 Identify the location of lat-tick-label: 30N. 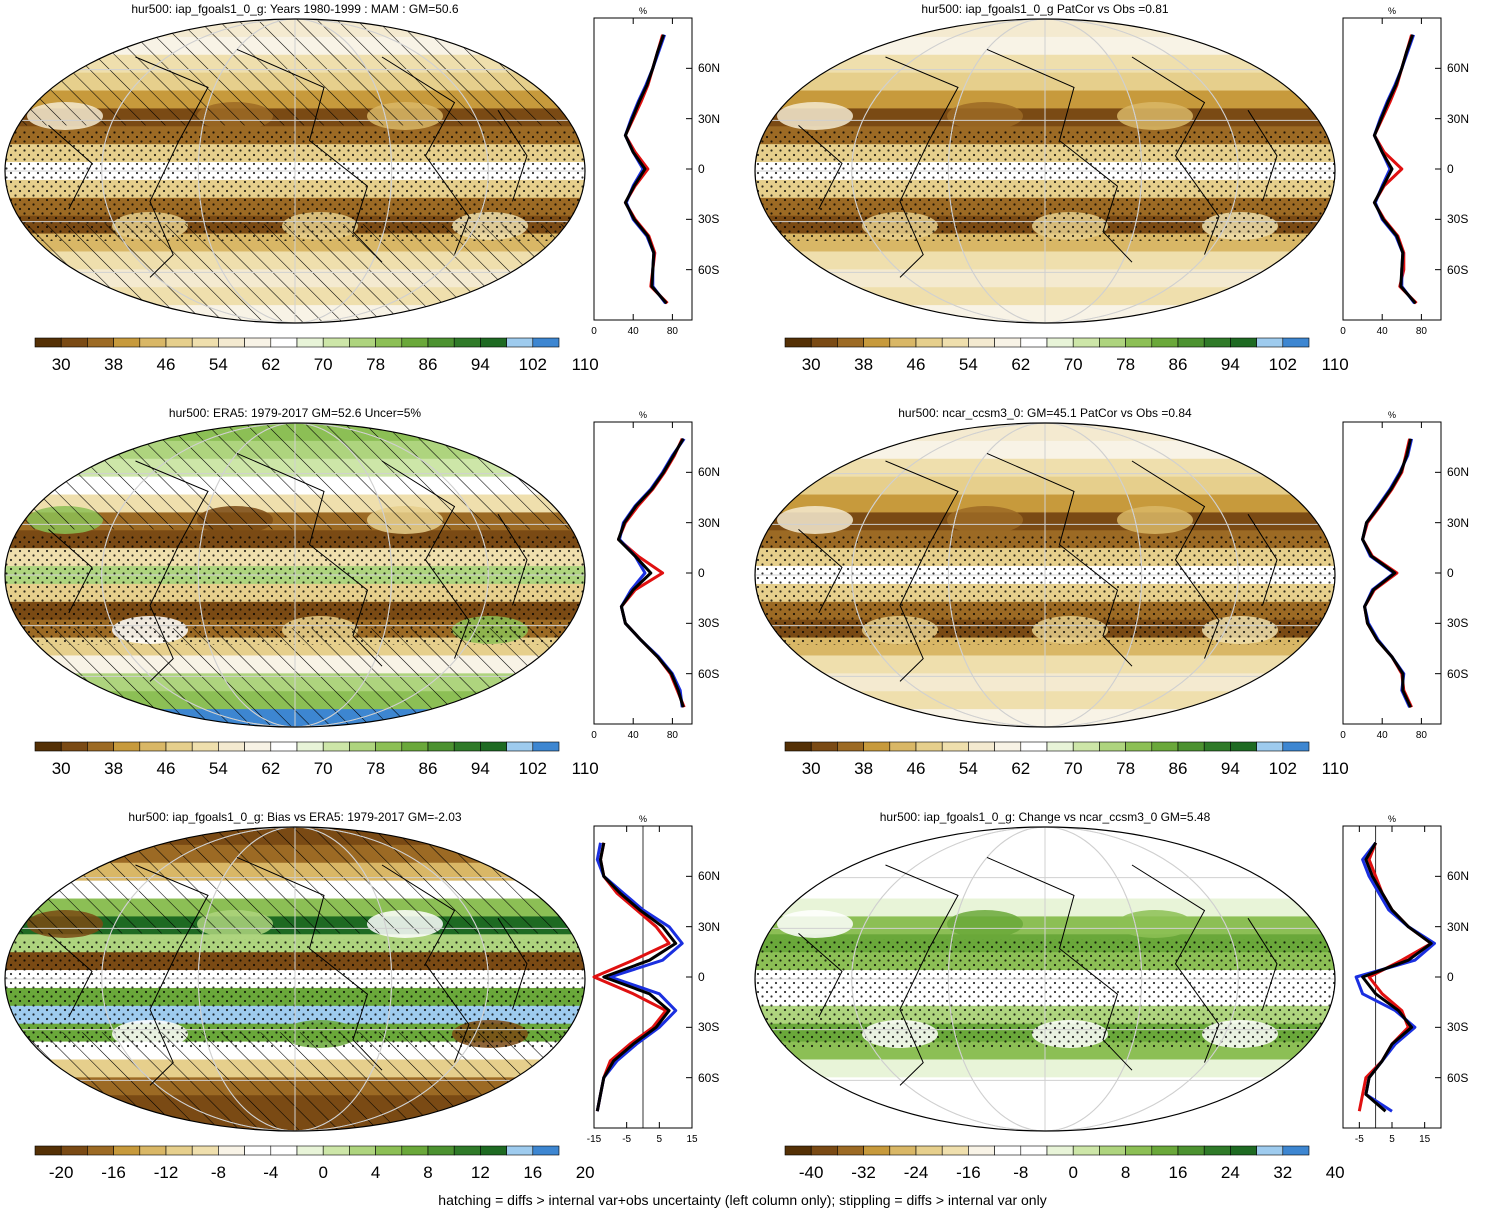
(1458, 522).